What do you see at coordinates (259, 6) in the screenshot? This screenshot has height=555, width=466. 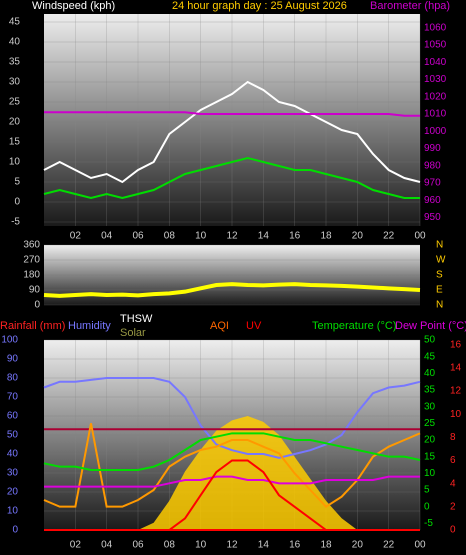 I see `chart-title: 24 hour graph day : 25 August 2026` at bounding box center [259, 6].